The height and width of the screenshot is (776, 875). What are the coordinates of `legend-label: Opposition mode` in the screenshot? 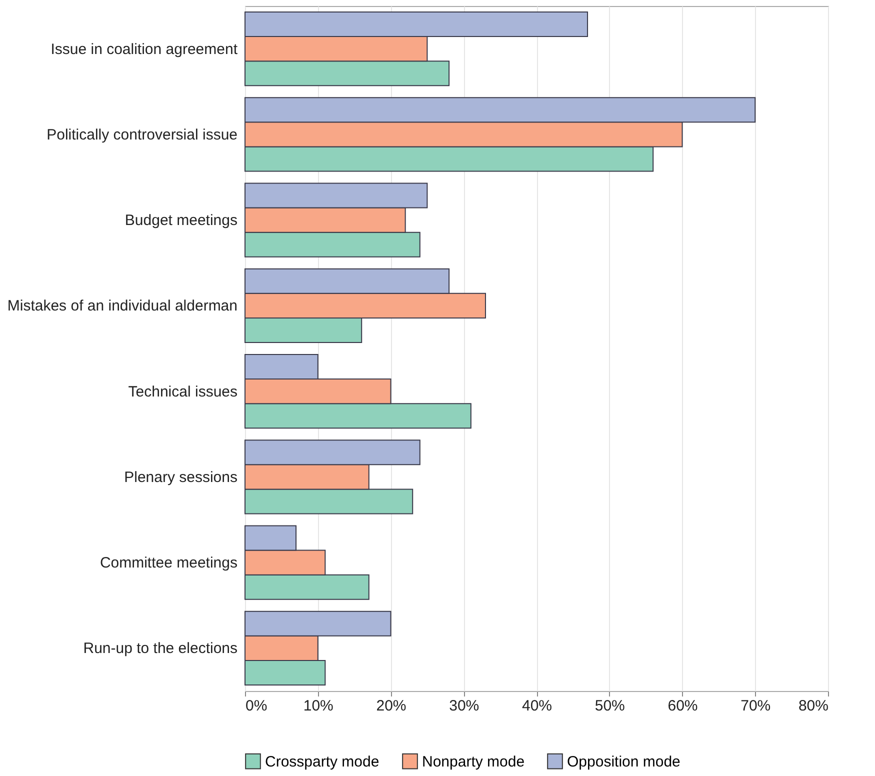 It's located at (623, 761).